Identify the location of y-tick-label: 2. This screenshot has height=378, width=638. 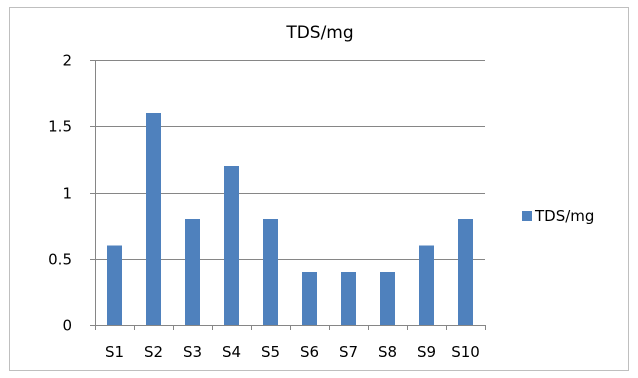
(67, 61).